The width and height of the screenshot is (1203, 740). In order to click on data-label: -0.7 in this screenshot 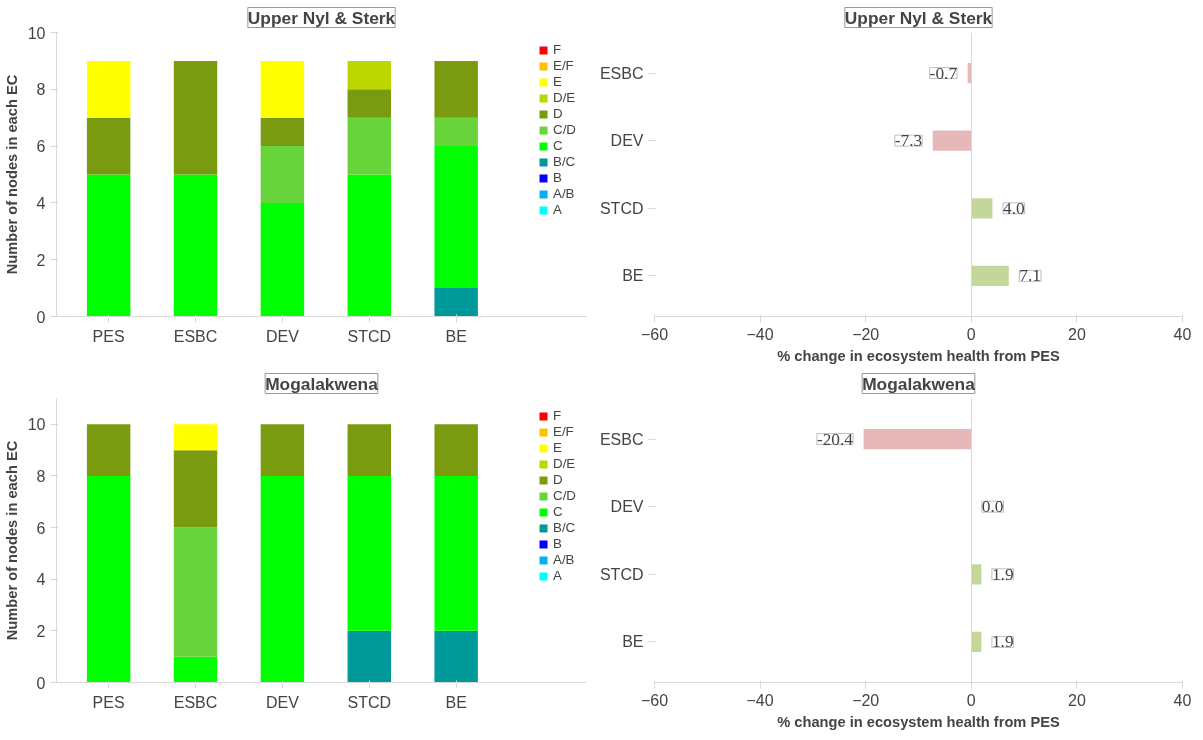, I will do `click(943, 73)`.